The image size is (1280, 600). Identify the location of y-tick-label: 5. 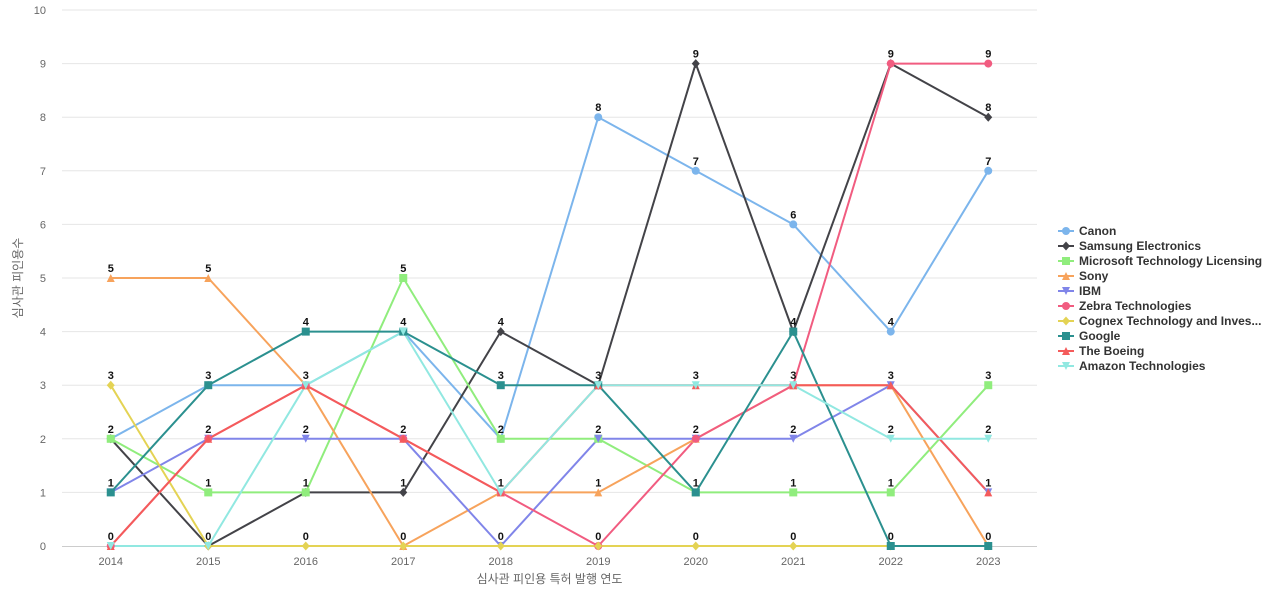
(43, 279).